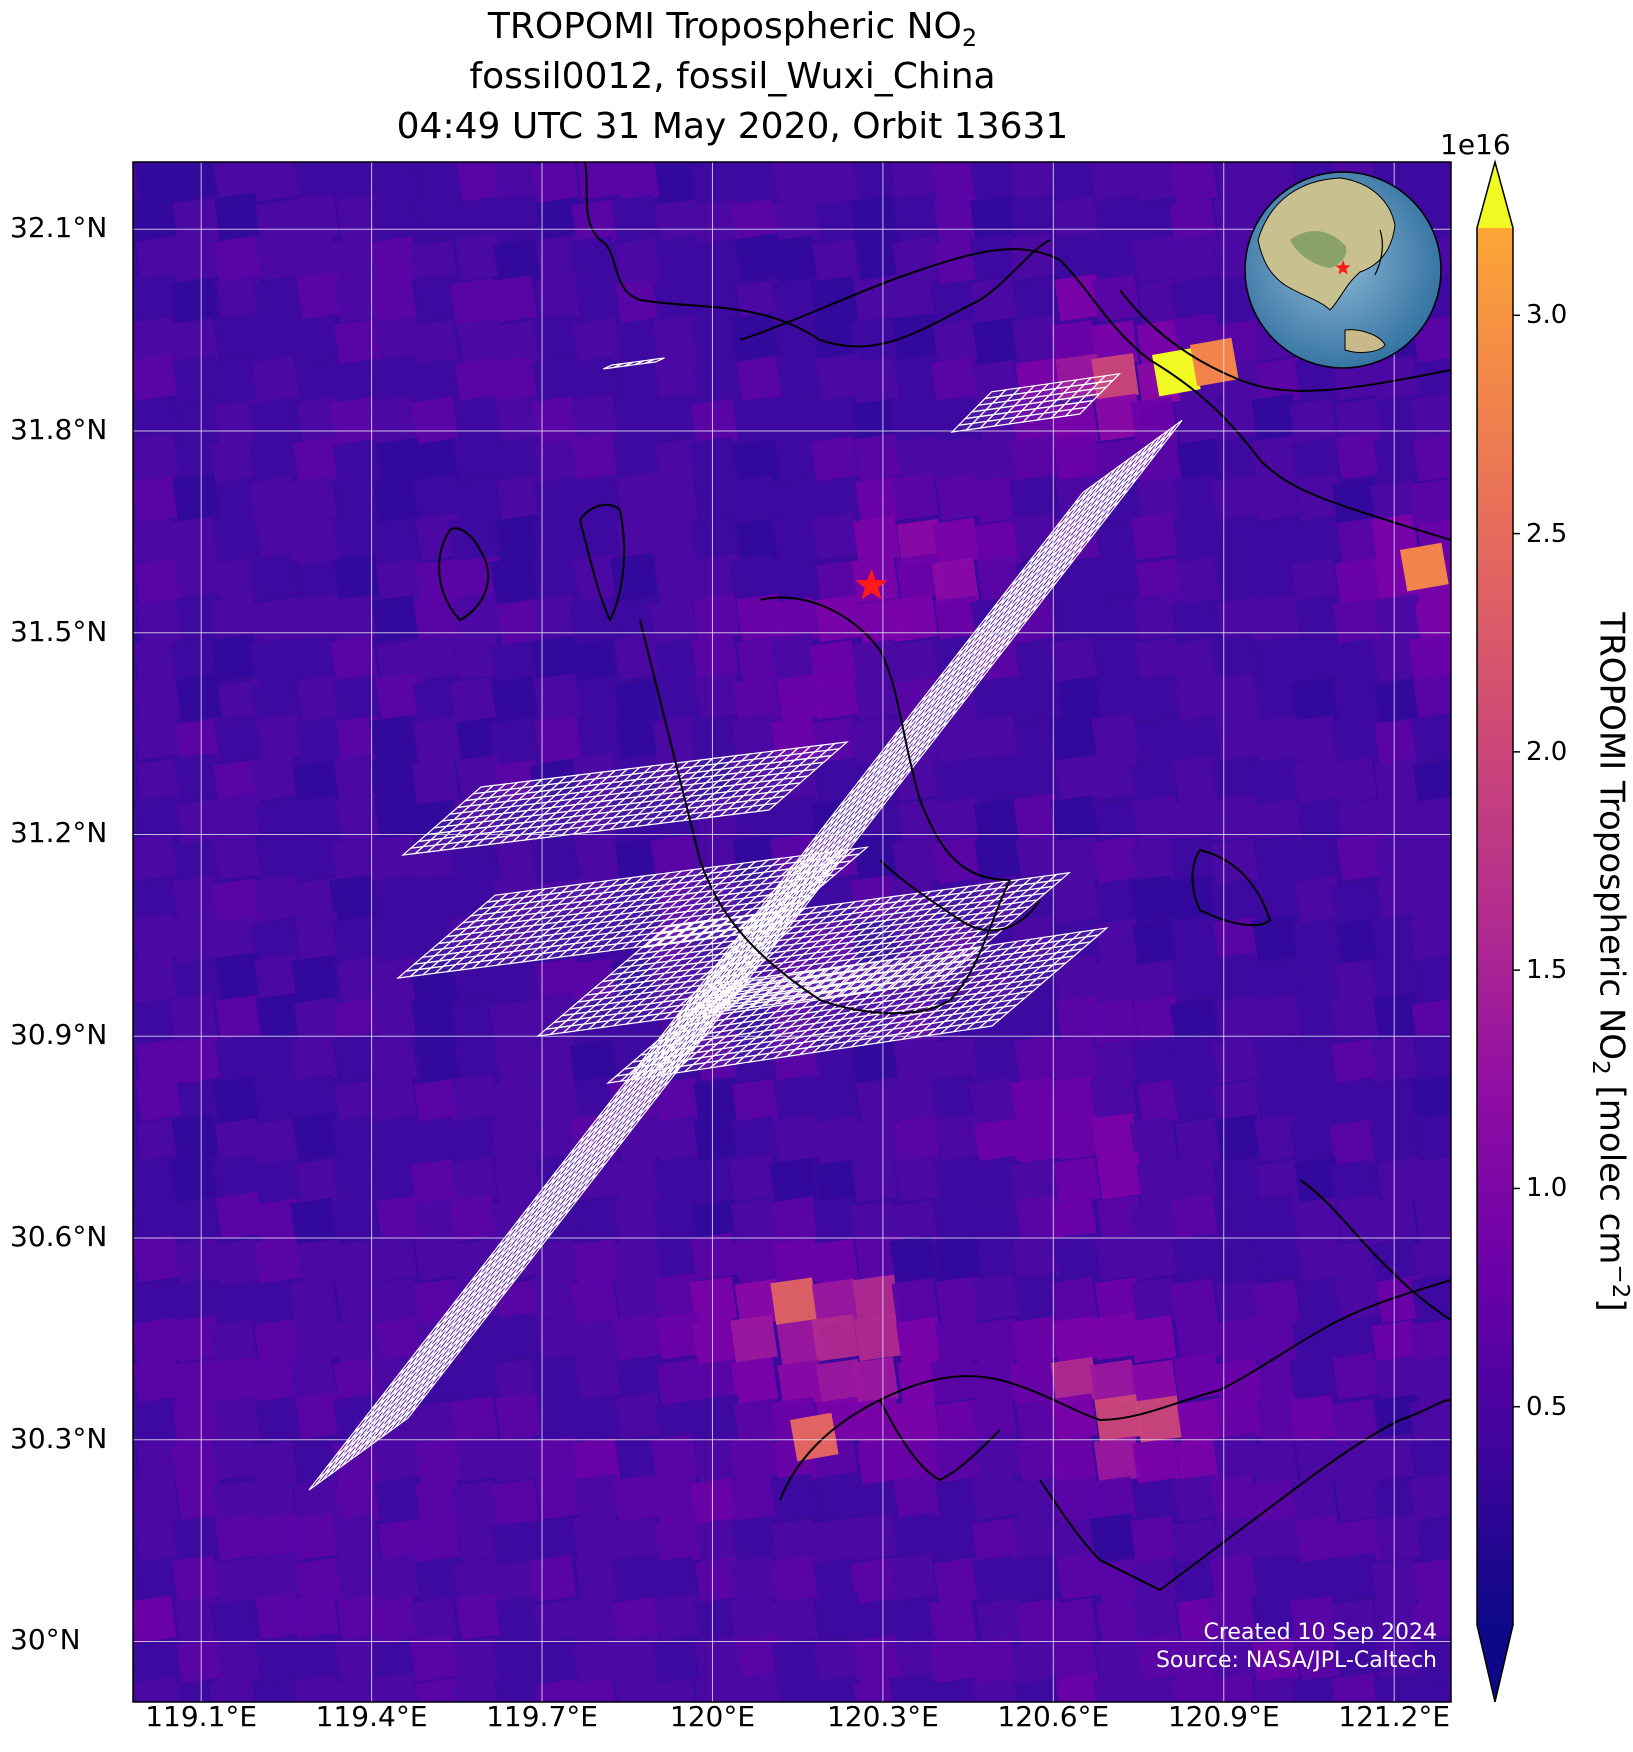  What do you see at coordinates (1547, 970) in the screenshot?
I see `colorbar-tick-label: 1.5` at bounding box center [1547, 970].